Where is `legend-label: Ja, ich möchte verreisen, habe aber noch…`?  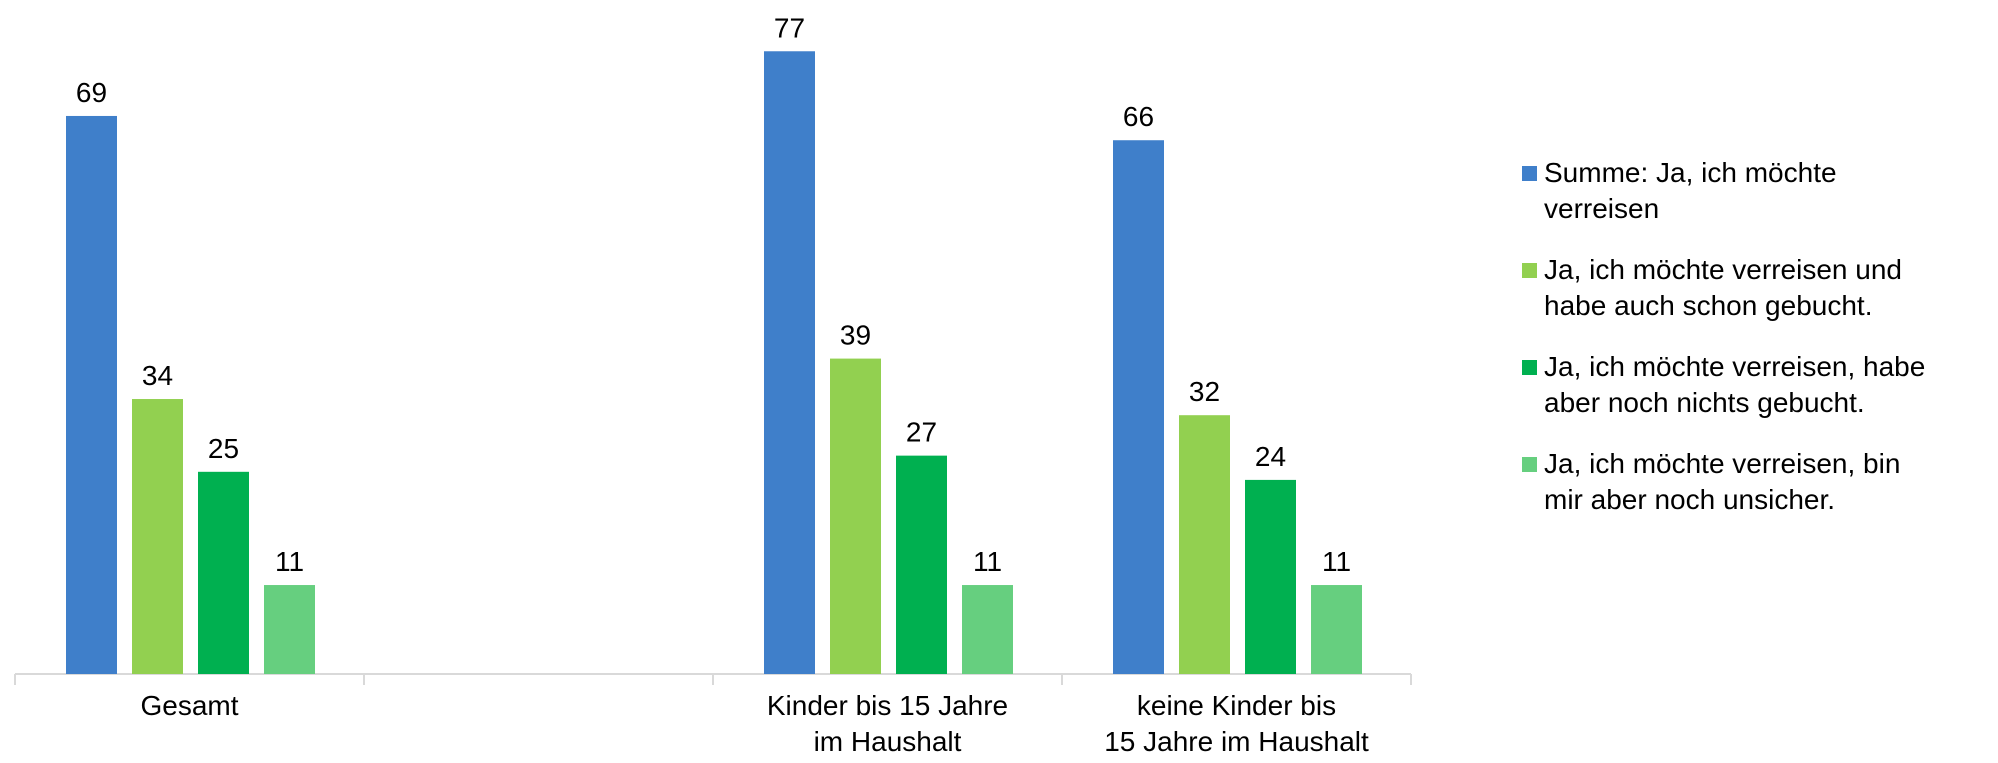 legend-label: Ja, ich möchte verreisen, habe aber noch… is located at coordinates (1735, 384).